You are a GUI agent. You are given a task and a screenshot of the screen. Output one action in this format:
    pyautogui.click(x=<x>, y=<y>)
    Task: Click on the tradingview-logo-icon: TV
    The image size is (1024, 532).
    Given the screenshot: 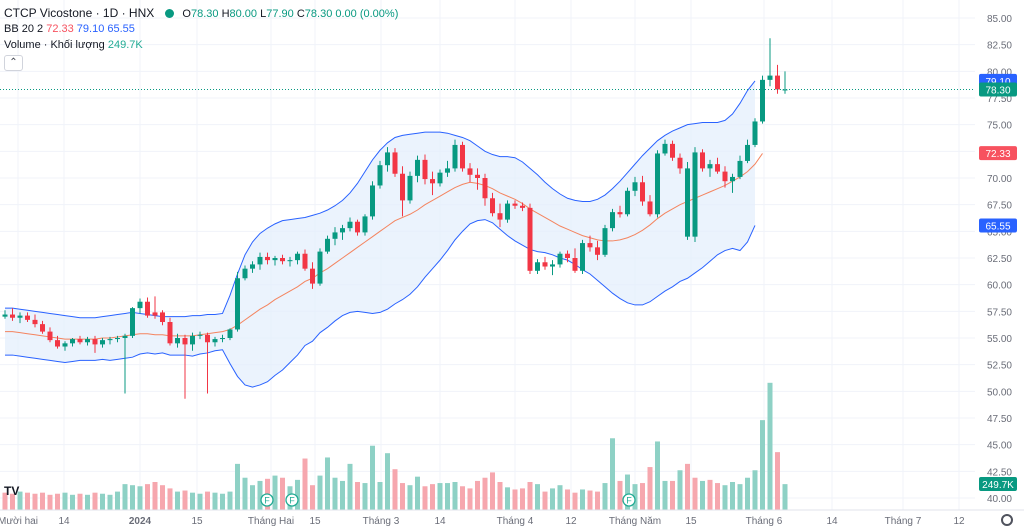 What is the action you would take?
    pyautogui.click(x=12, y=491)
    